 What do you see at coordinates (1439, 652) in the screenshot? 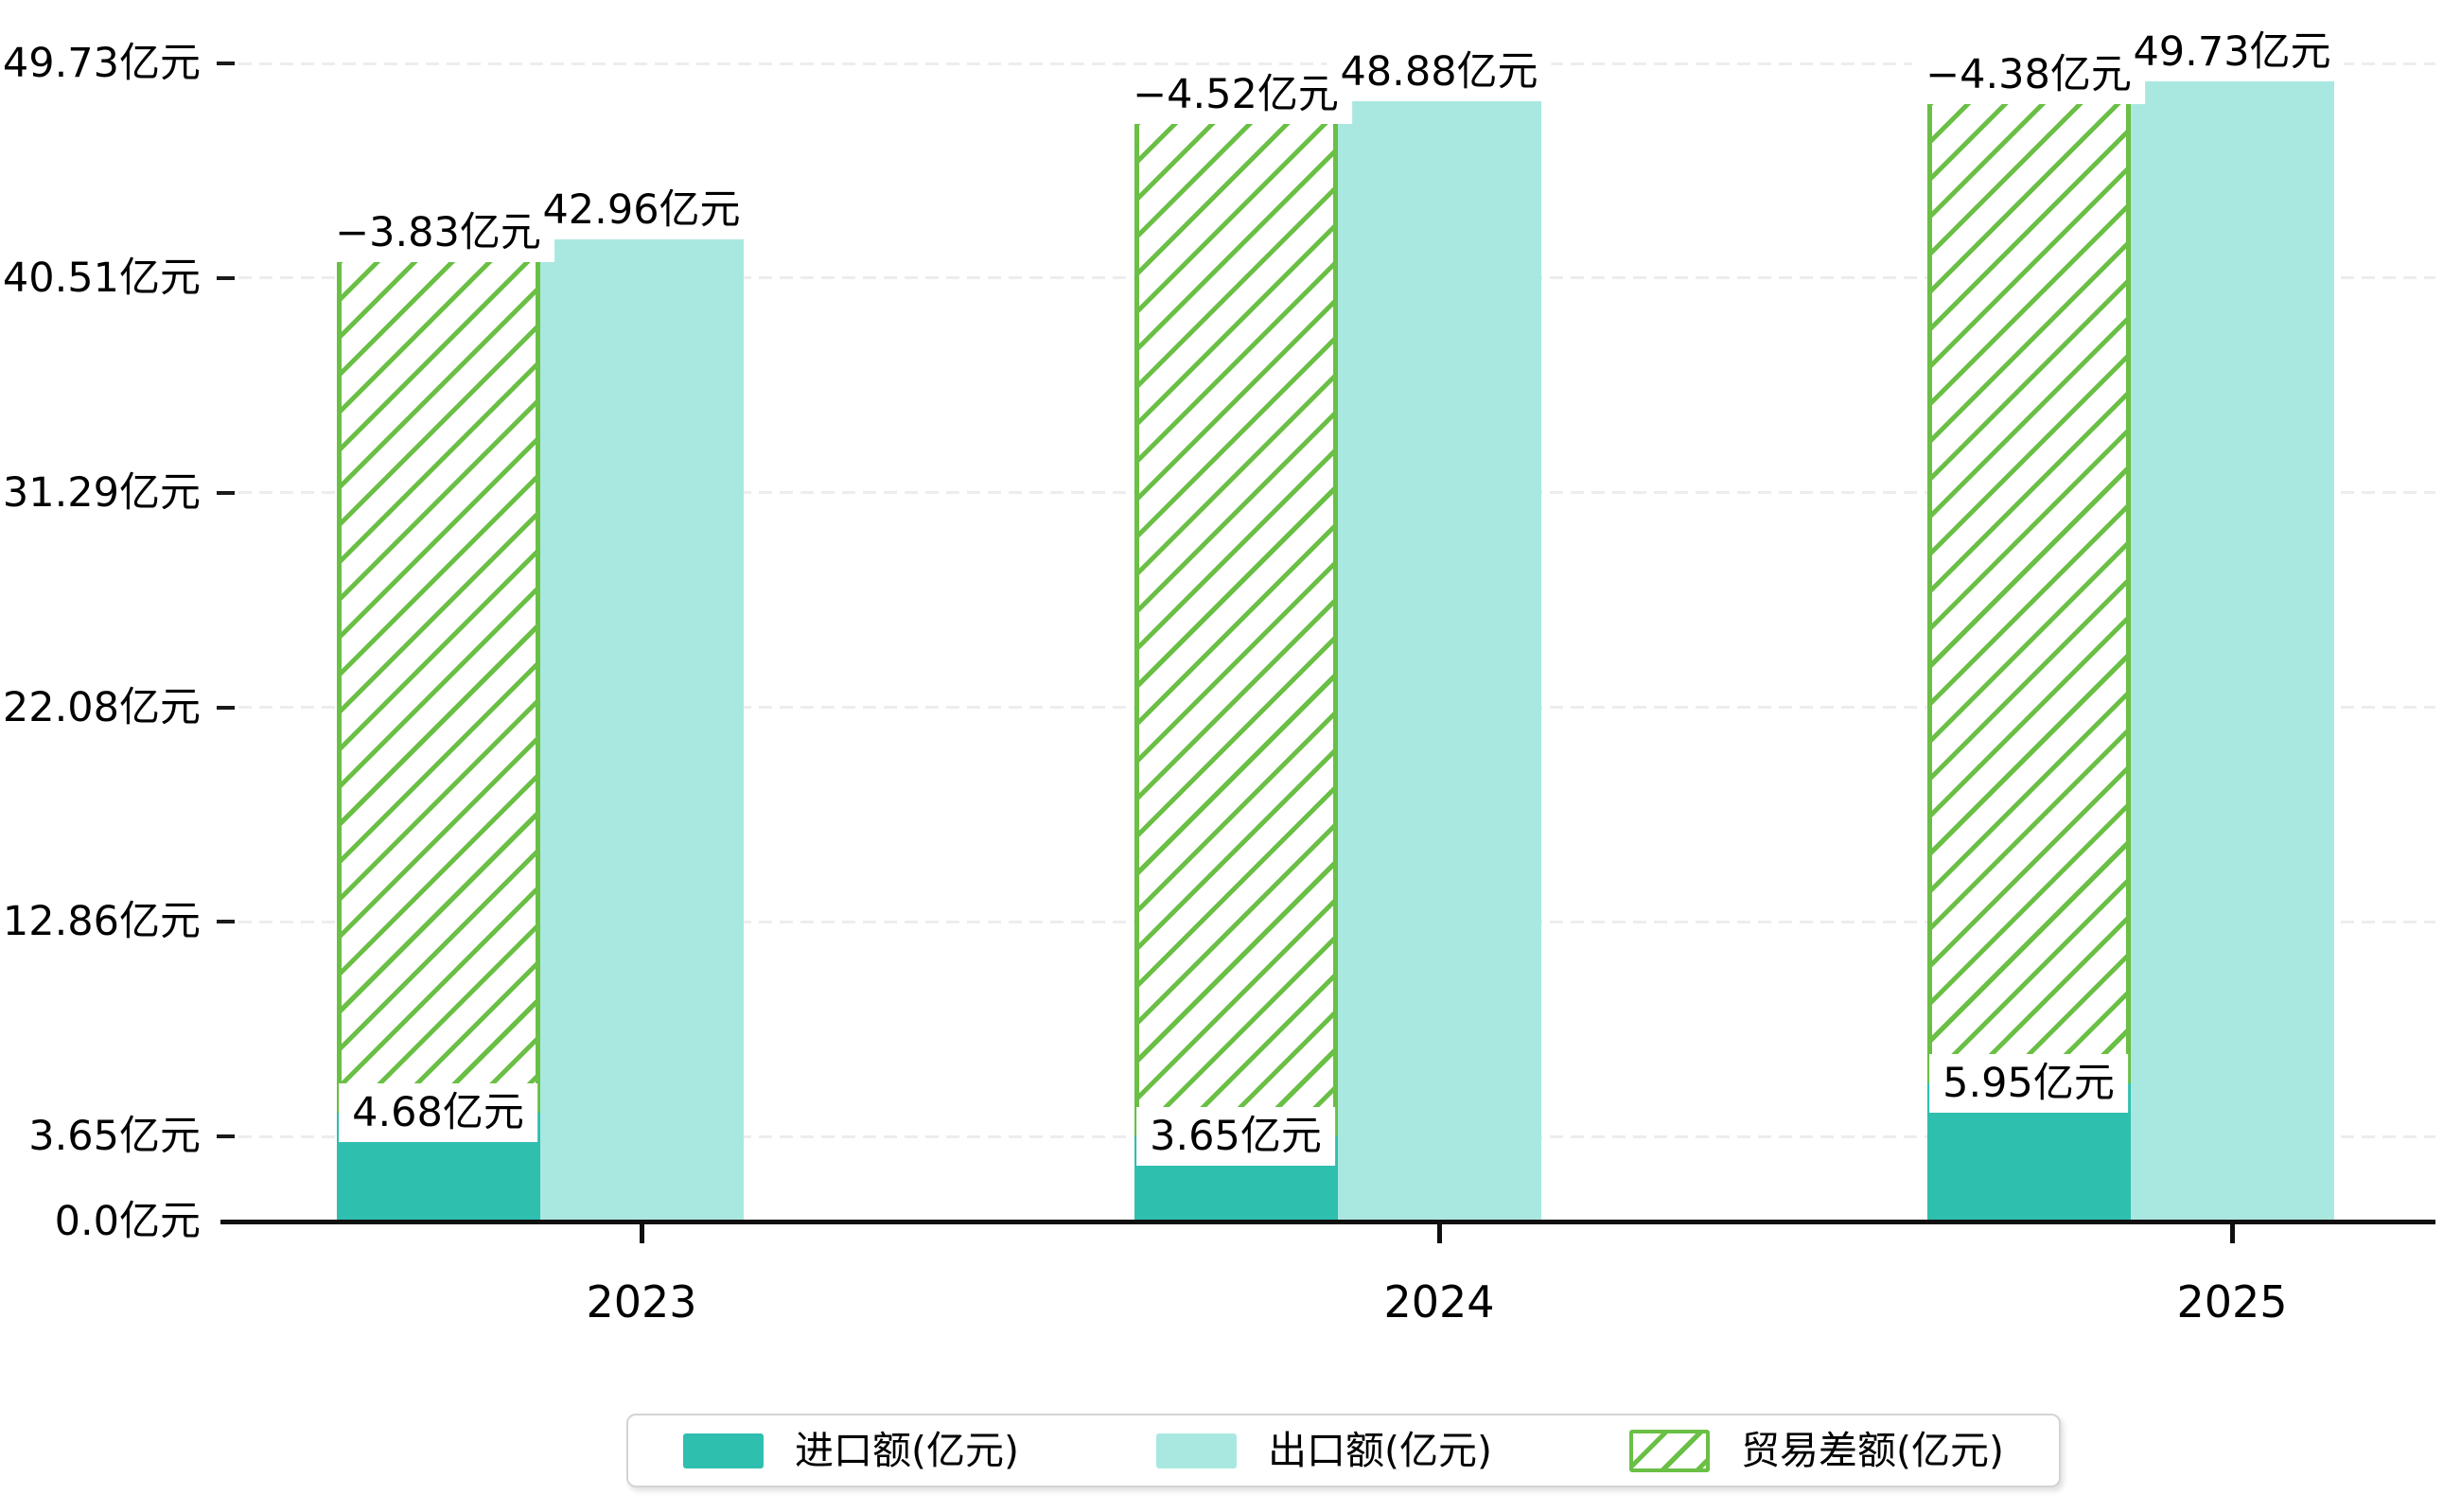
I see `bar-export-2024` at bounding box center [1439, 652].